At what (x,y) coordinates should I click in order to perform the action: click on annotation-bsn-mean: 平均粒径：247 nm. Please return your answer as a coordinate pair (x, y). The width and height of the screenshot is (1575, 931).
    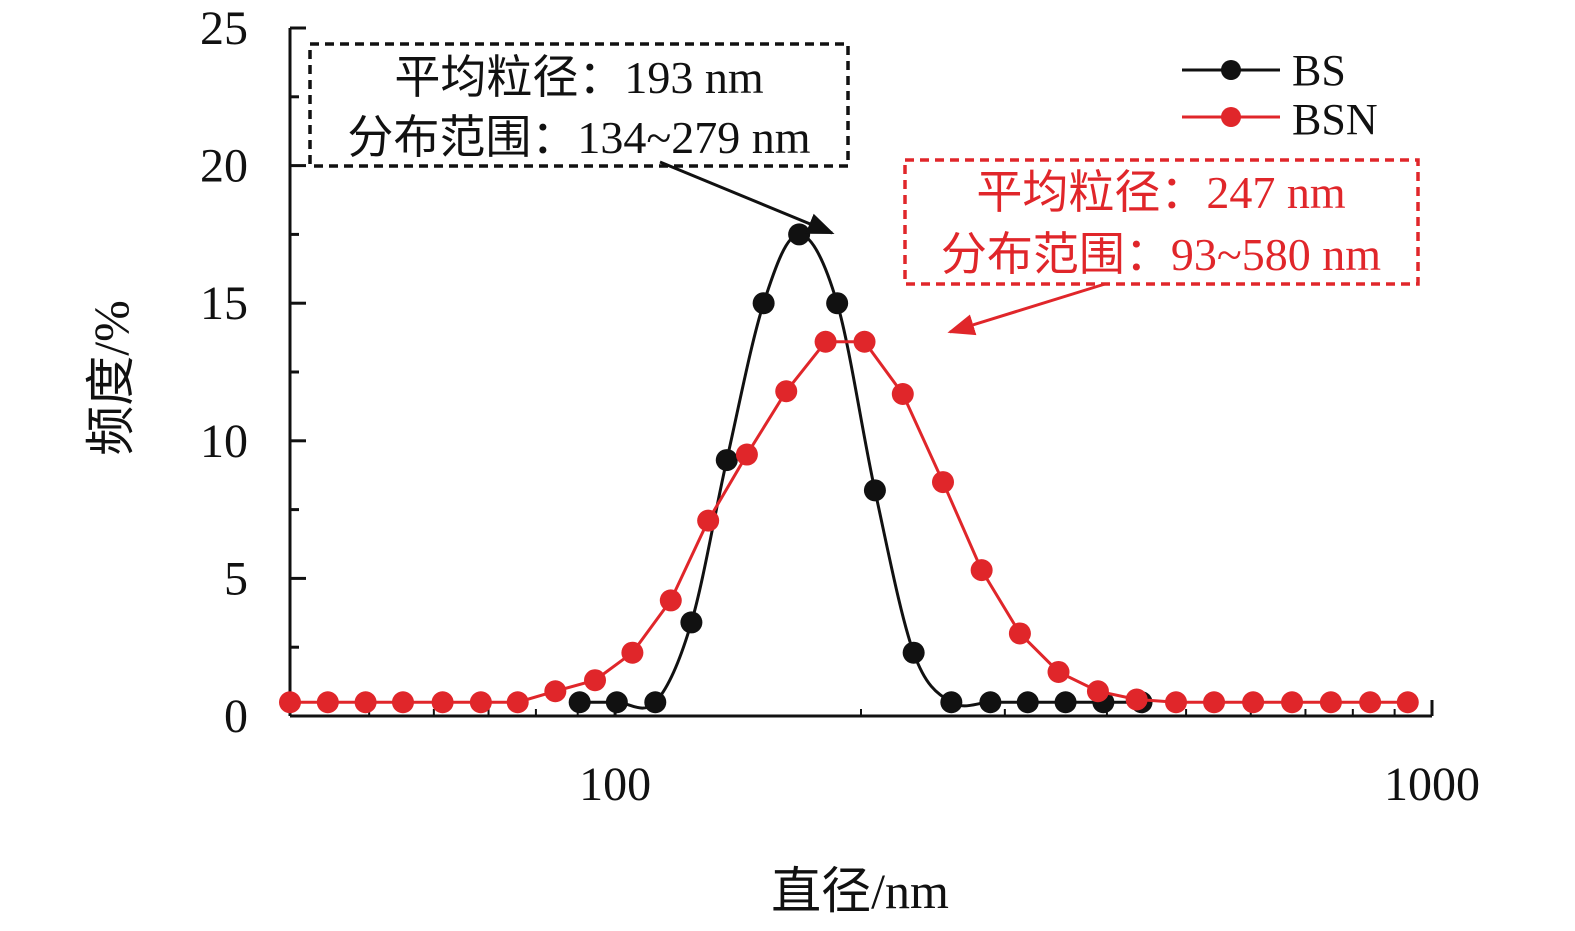
    Looking at the image, I should click on (1161, 192).